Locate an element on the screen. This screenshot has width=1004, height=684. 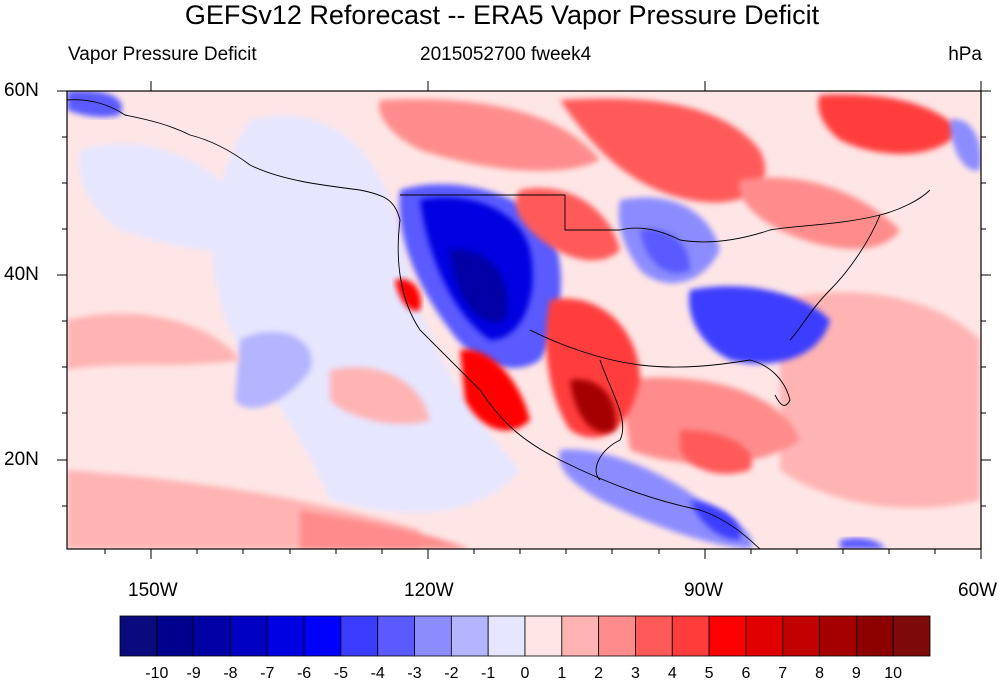
colorbar-label: -7 is located at coordinates (267, 673).